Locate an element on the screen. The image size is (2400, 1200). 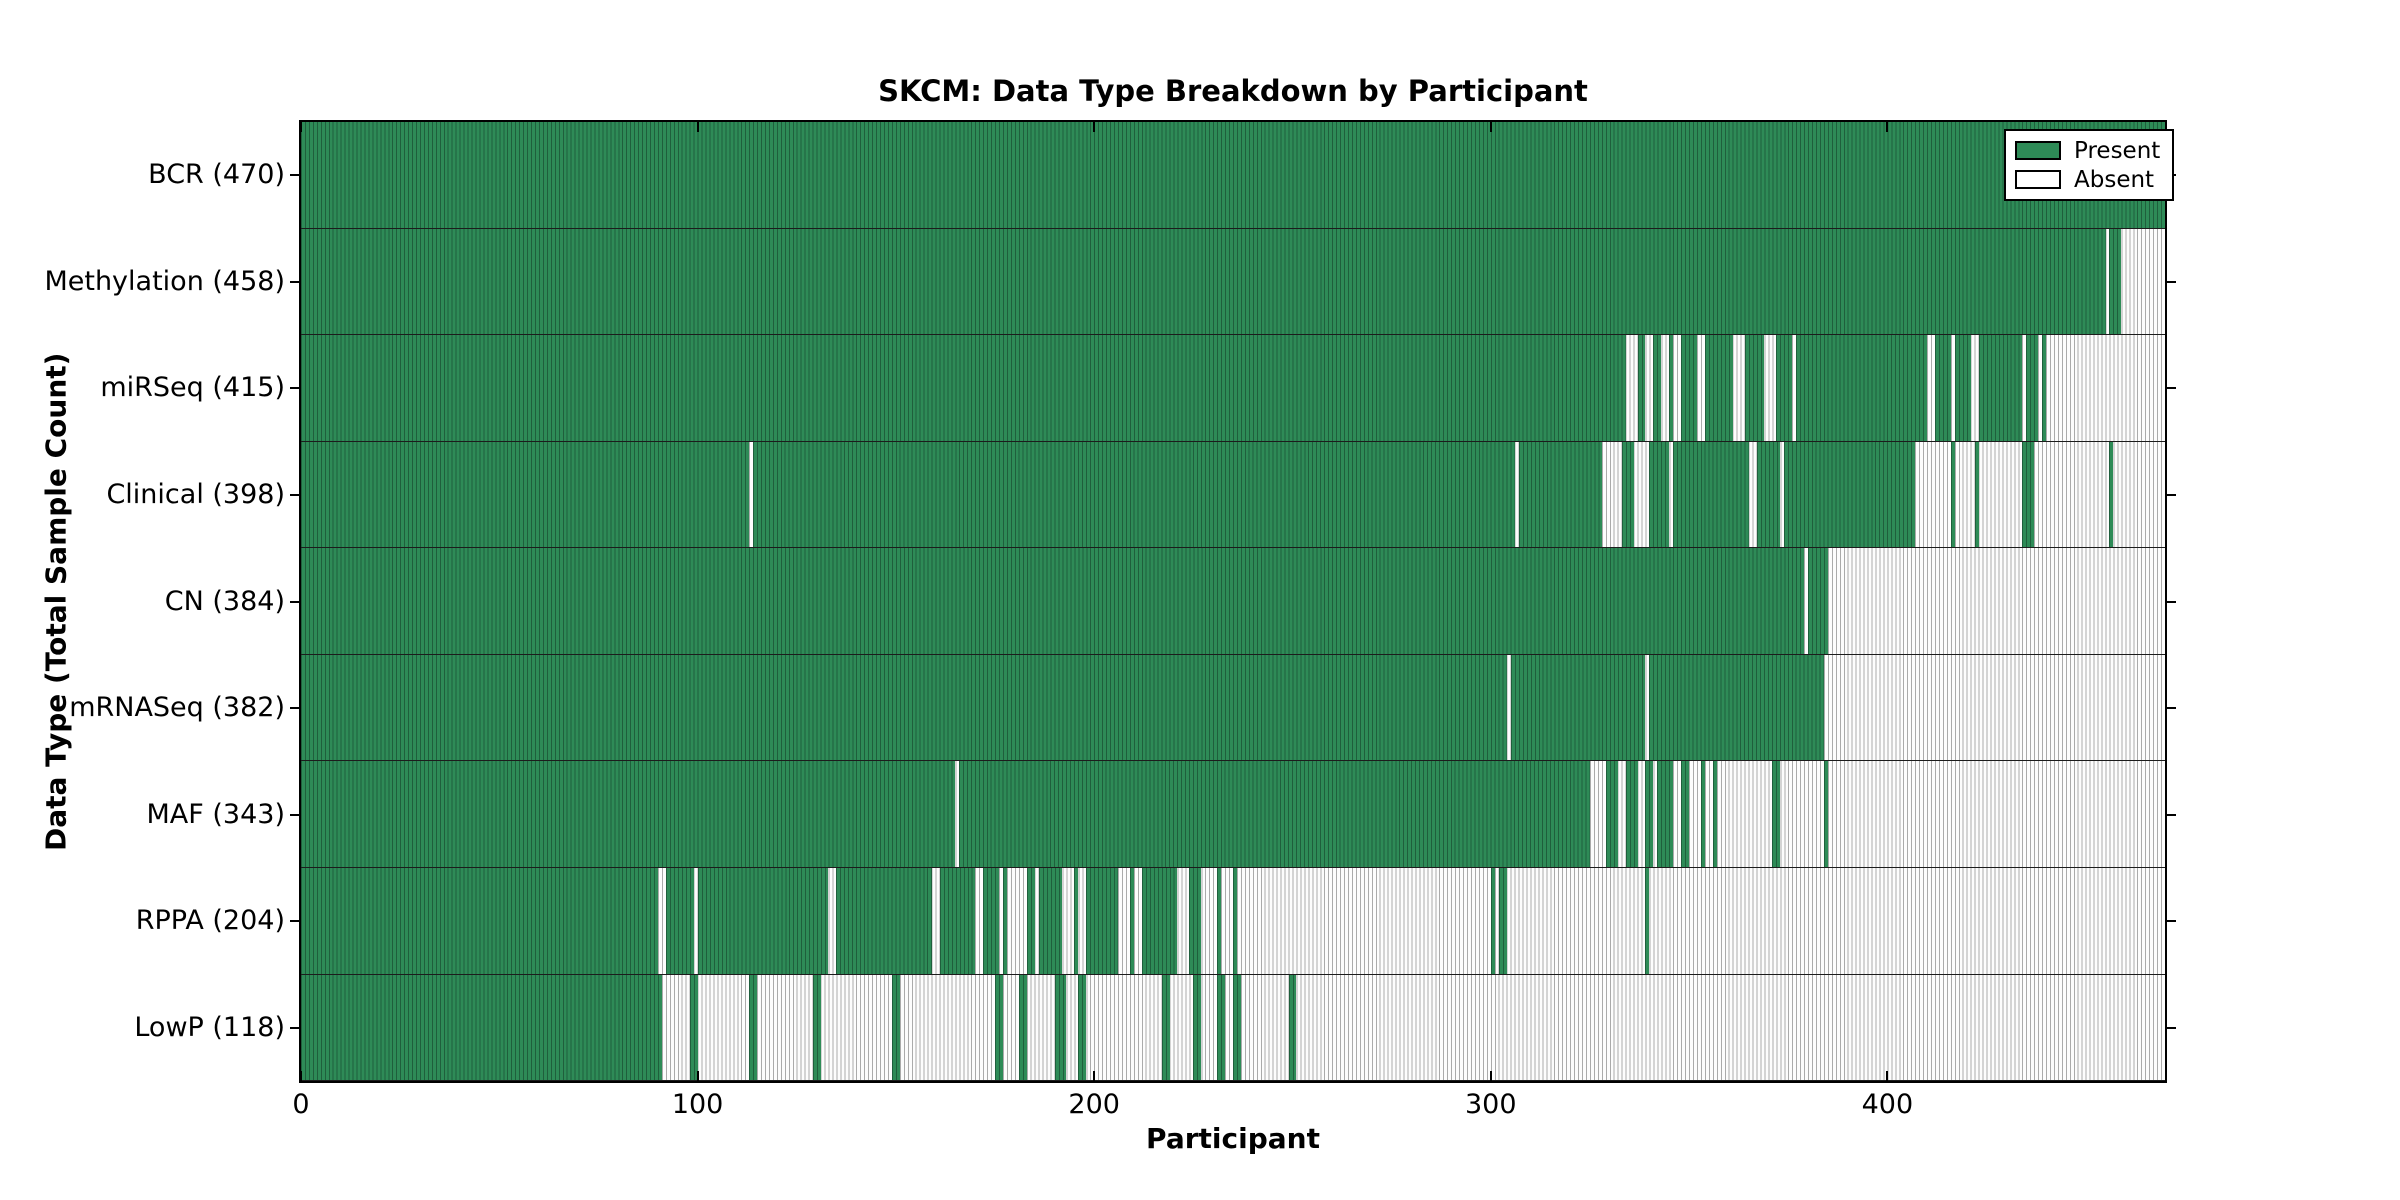
row-LowP is located at coordinates (1233, 1028).